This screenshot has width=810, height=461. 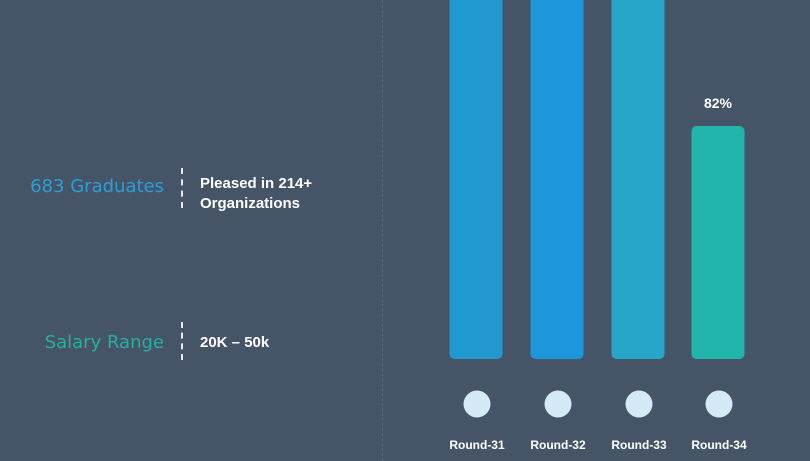 What do you see at coordinates (182, 188) in the screenshot?
I see `graduates-separator` at bounding box center [182, 188].